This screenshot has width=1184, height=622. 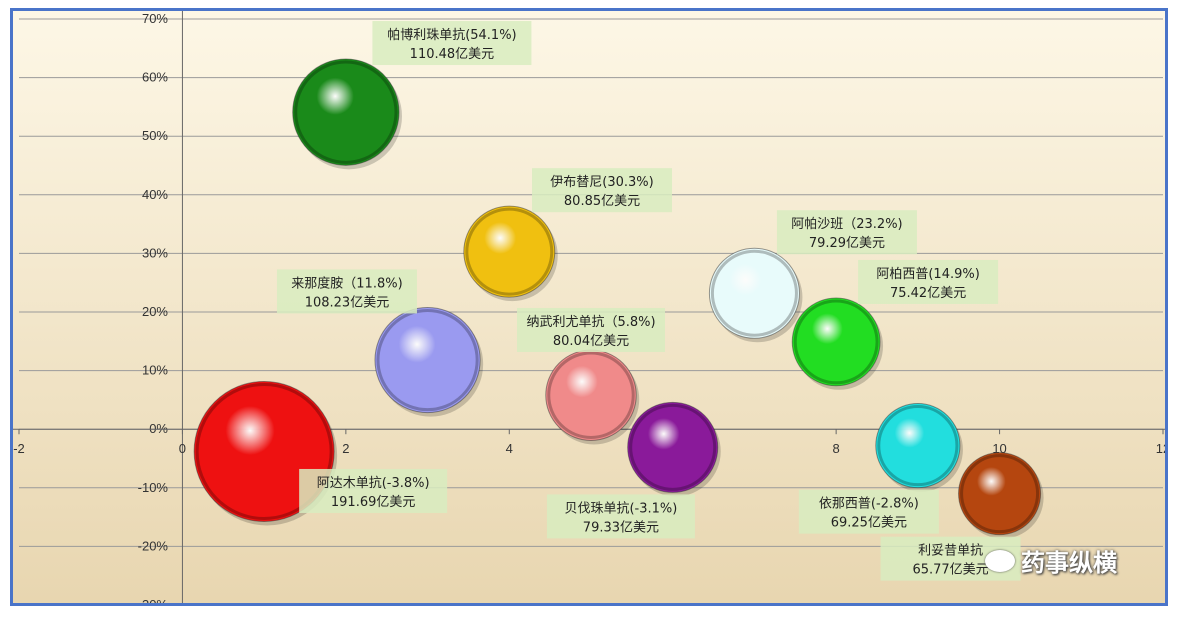 What do you see at coordinates (153, 545) in the screenshot?
I see `y-tick-label: -20%` at bounding box center [153, 545].